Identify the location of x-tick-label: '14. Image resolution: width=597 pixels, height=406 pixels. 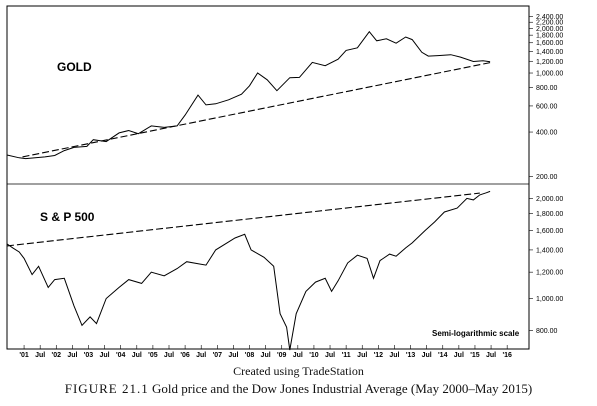
(443, 355).